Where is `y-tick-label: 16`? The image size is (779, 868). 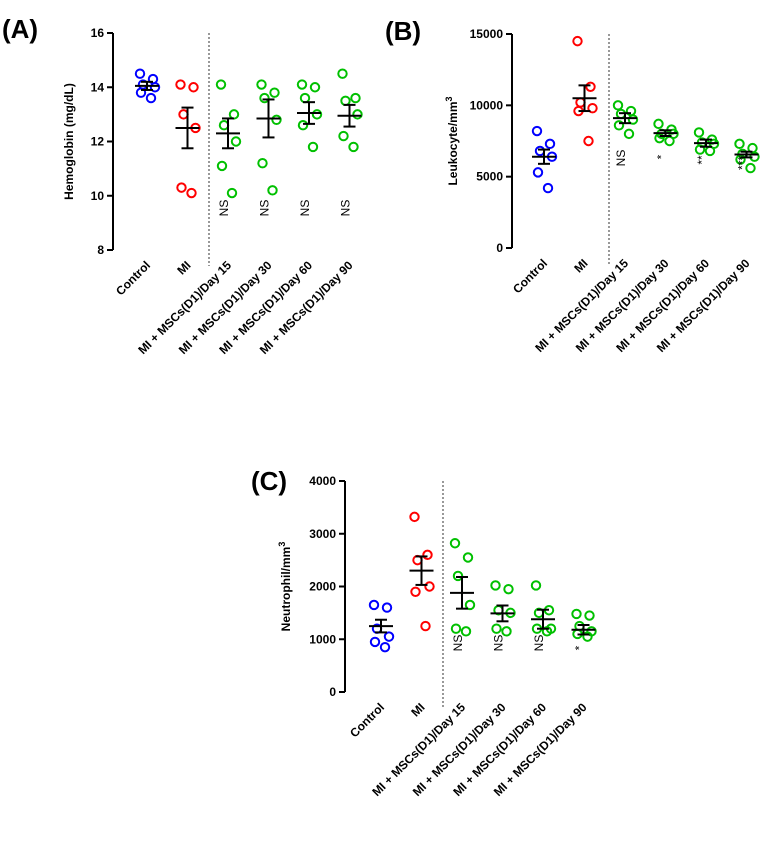
y-tick-label: 16 is located at coordinates (98, 33).